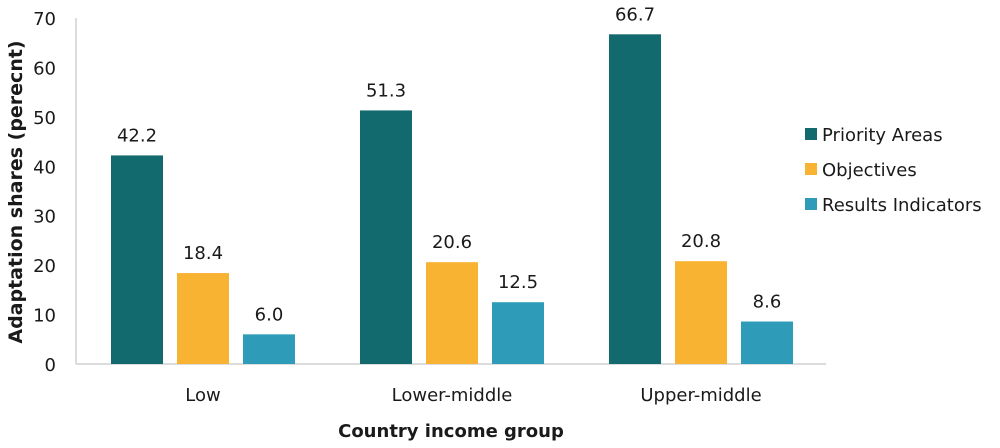 The height and width of the screenshot is (448, 1000). What do you see at coordinates (882, 135) in the screenshot?
I see `legend-label: Priority Areas` at bounding box center [882, 135].